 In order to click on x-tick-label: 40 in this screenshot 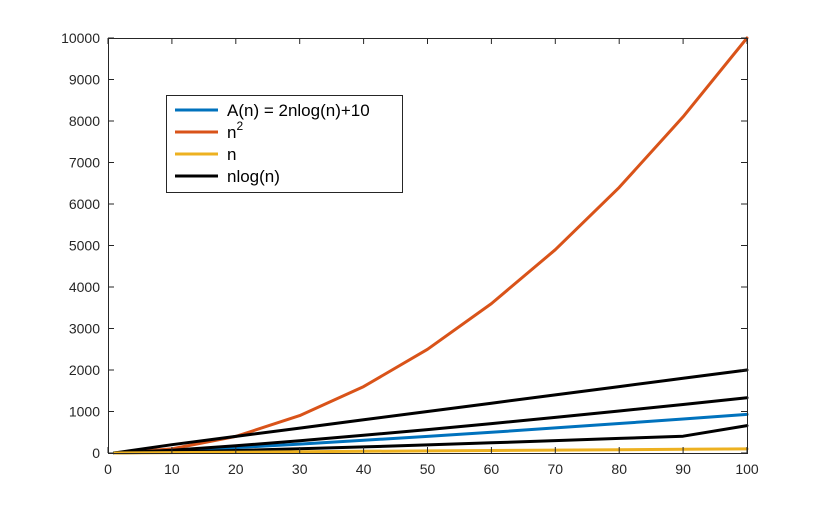, I will do `click(364, 469)`.